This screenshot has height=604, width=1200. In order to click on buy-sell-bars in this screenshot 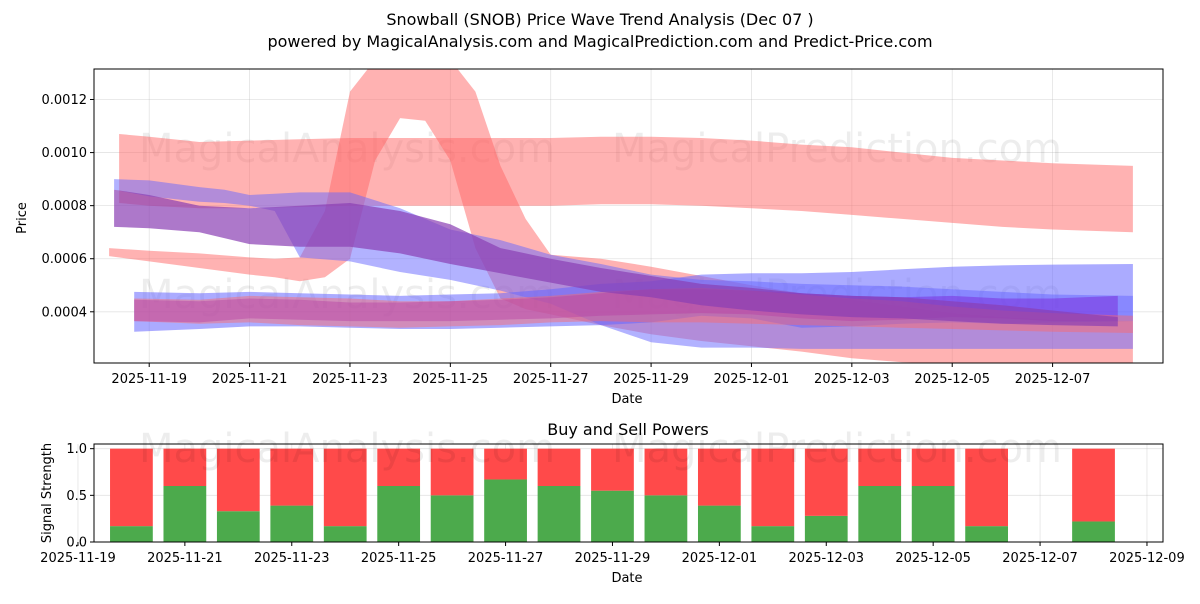, I will do `click(612, 495)`.